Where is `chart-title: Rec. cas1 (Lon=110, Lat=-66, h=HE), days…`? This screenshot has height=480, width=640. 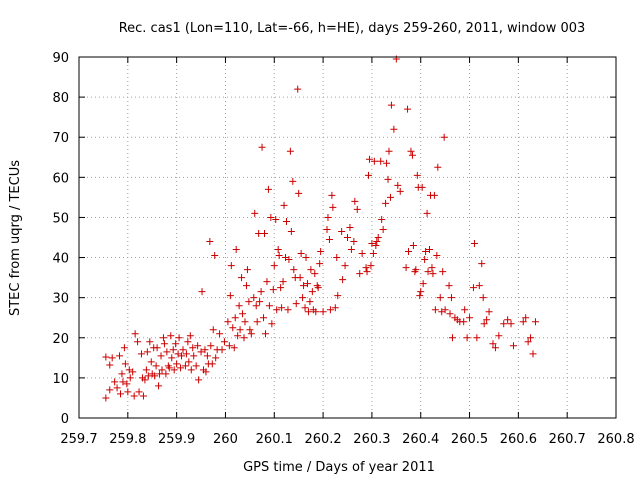
chart-title: Rec. cas1 (Lon=110, Lat=-66, h=HE), days… is located at coordinates (352, 28).